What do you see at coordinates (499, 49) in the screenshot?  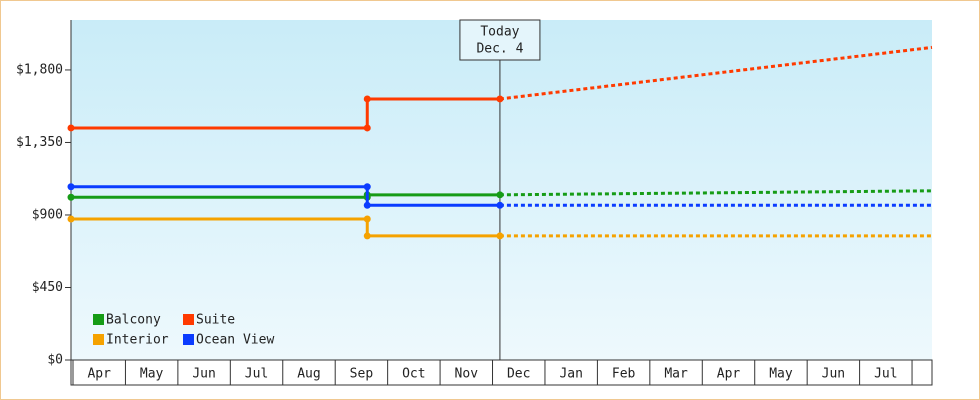 I see `today-date: Dec. 4` at bounding box center [499, 49].